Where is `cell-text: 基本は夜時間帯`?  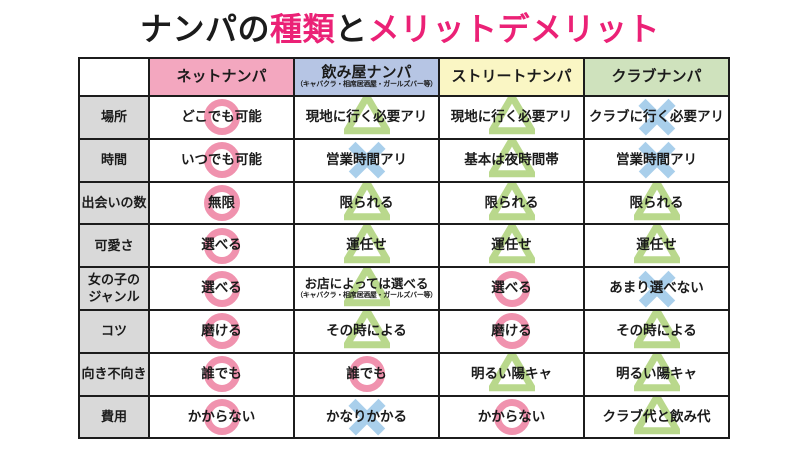 cell-text: 基本は夜時間帯 is located at coordinates (511, 159).